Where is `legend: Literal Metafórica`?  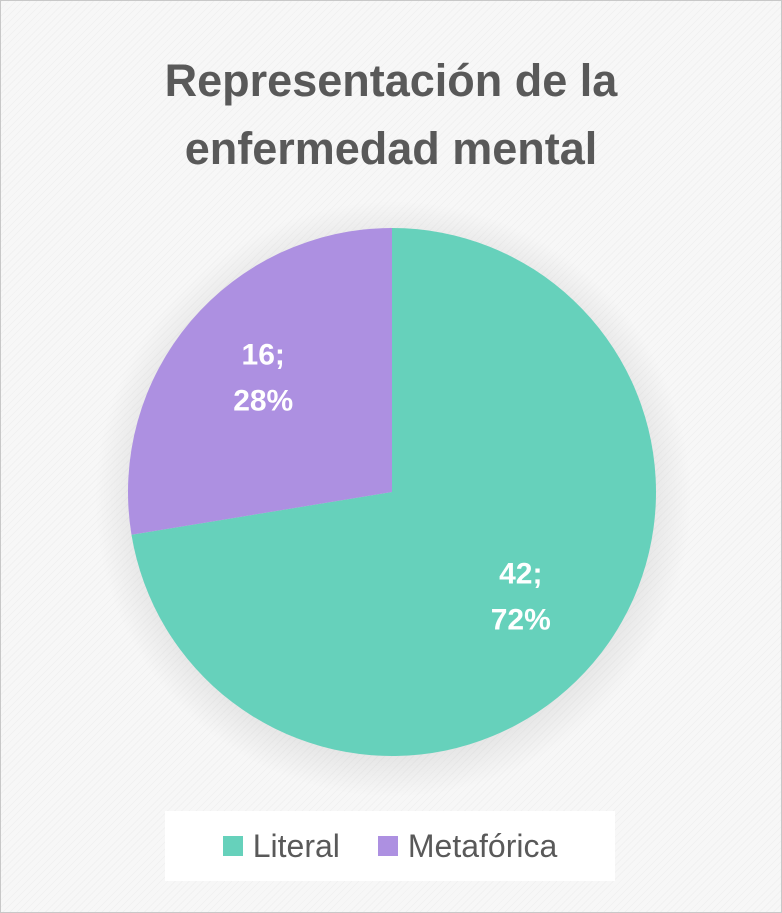
legend: Literal Metafórica is located at coordinates (390, 846).